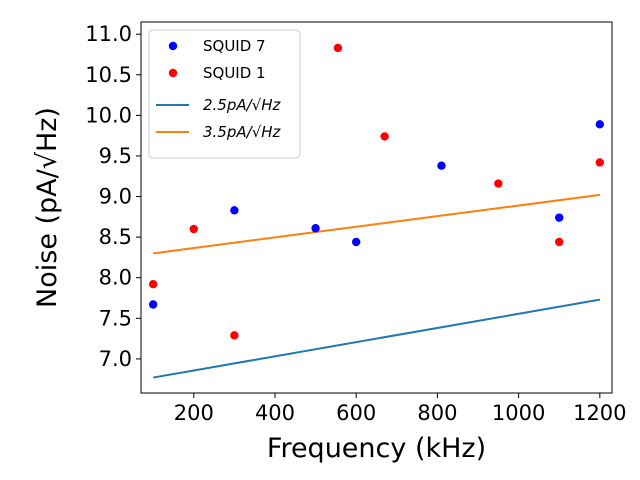 This screenshot has height=480, width=640. I want to click on x-tick-label: 800, so click(437, 413).